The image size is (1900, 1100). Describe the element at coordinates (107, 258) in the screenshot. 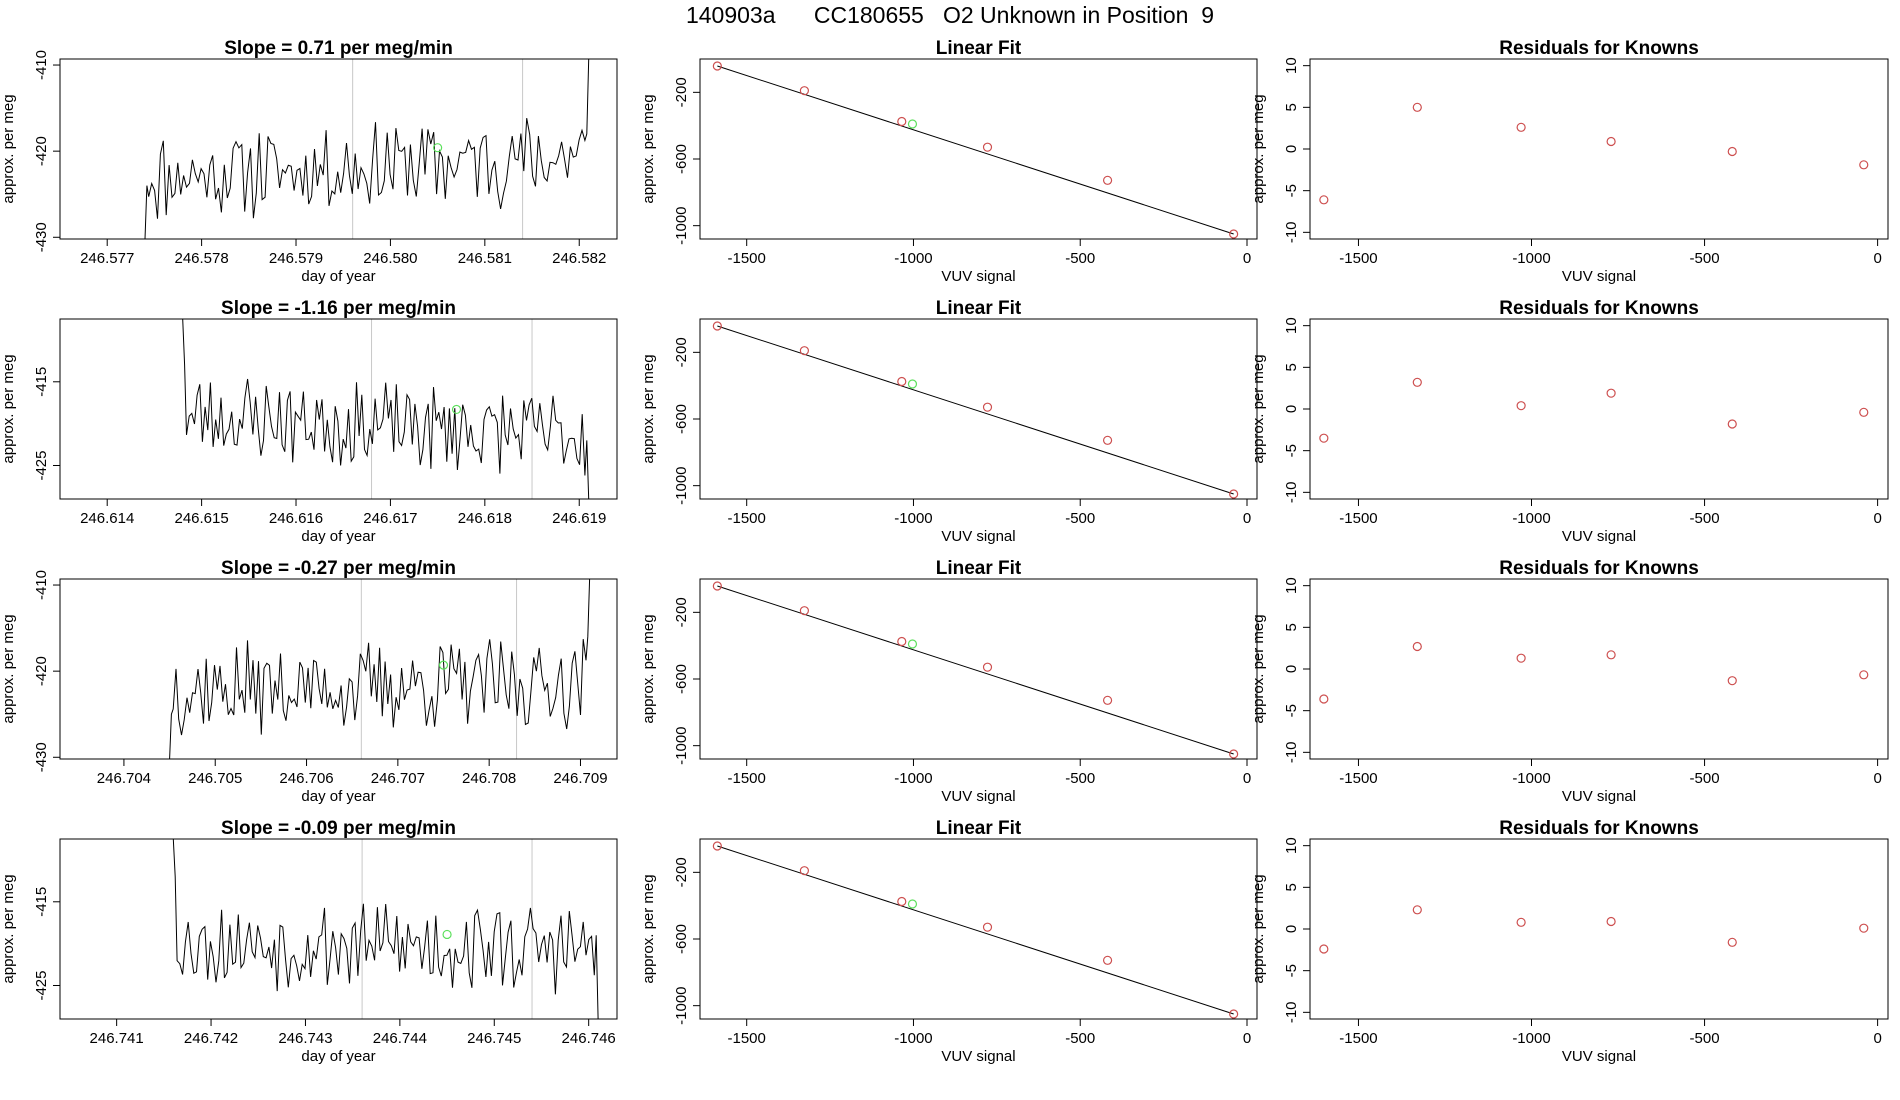

I see `x-tick-label: 246.577` at that location.